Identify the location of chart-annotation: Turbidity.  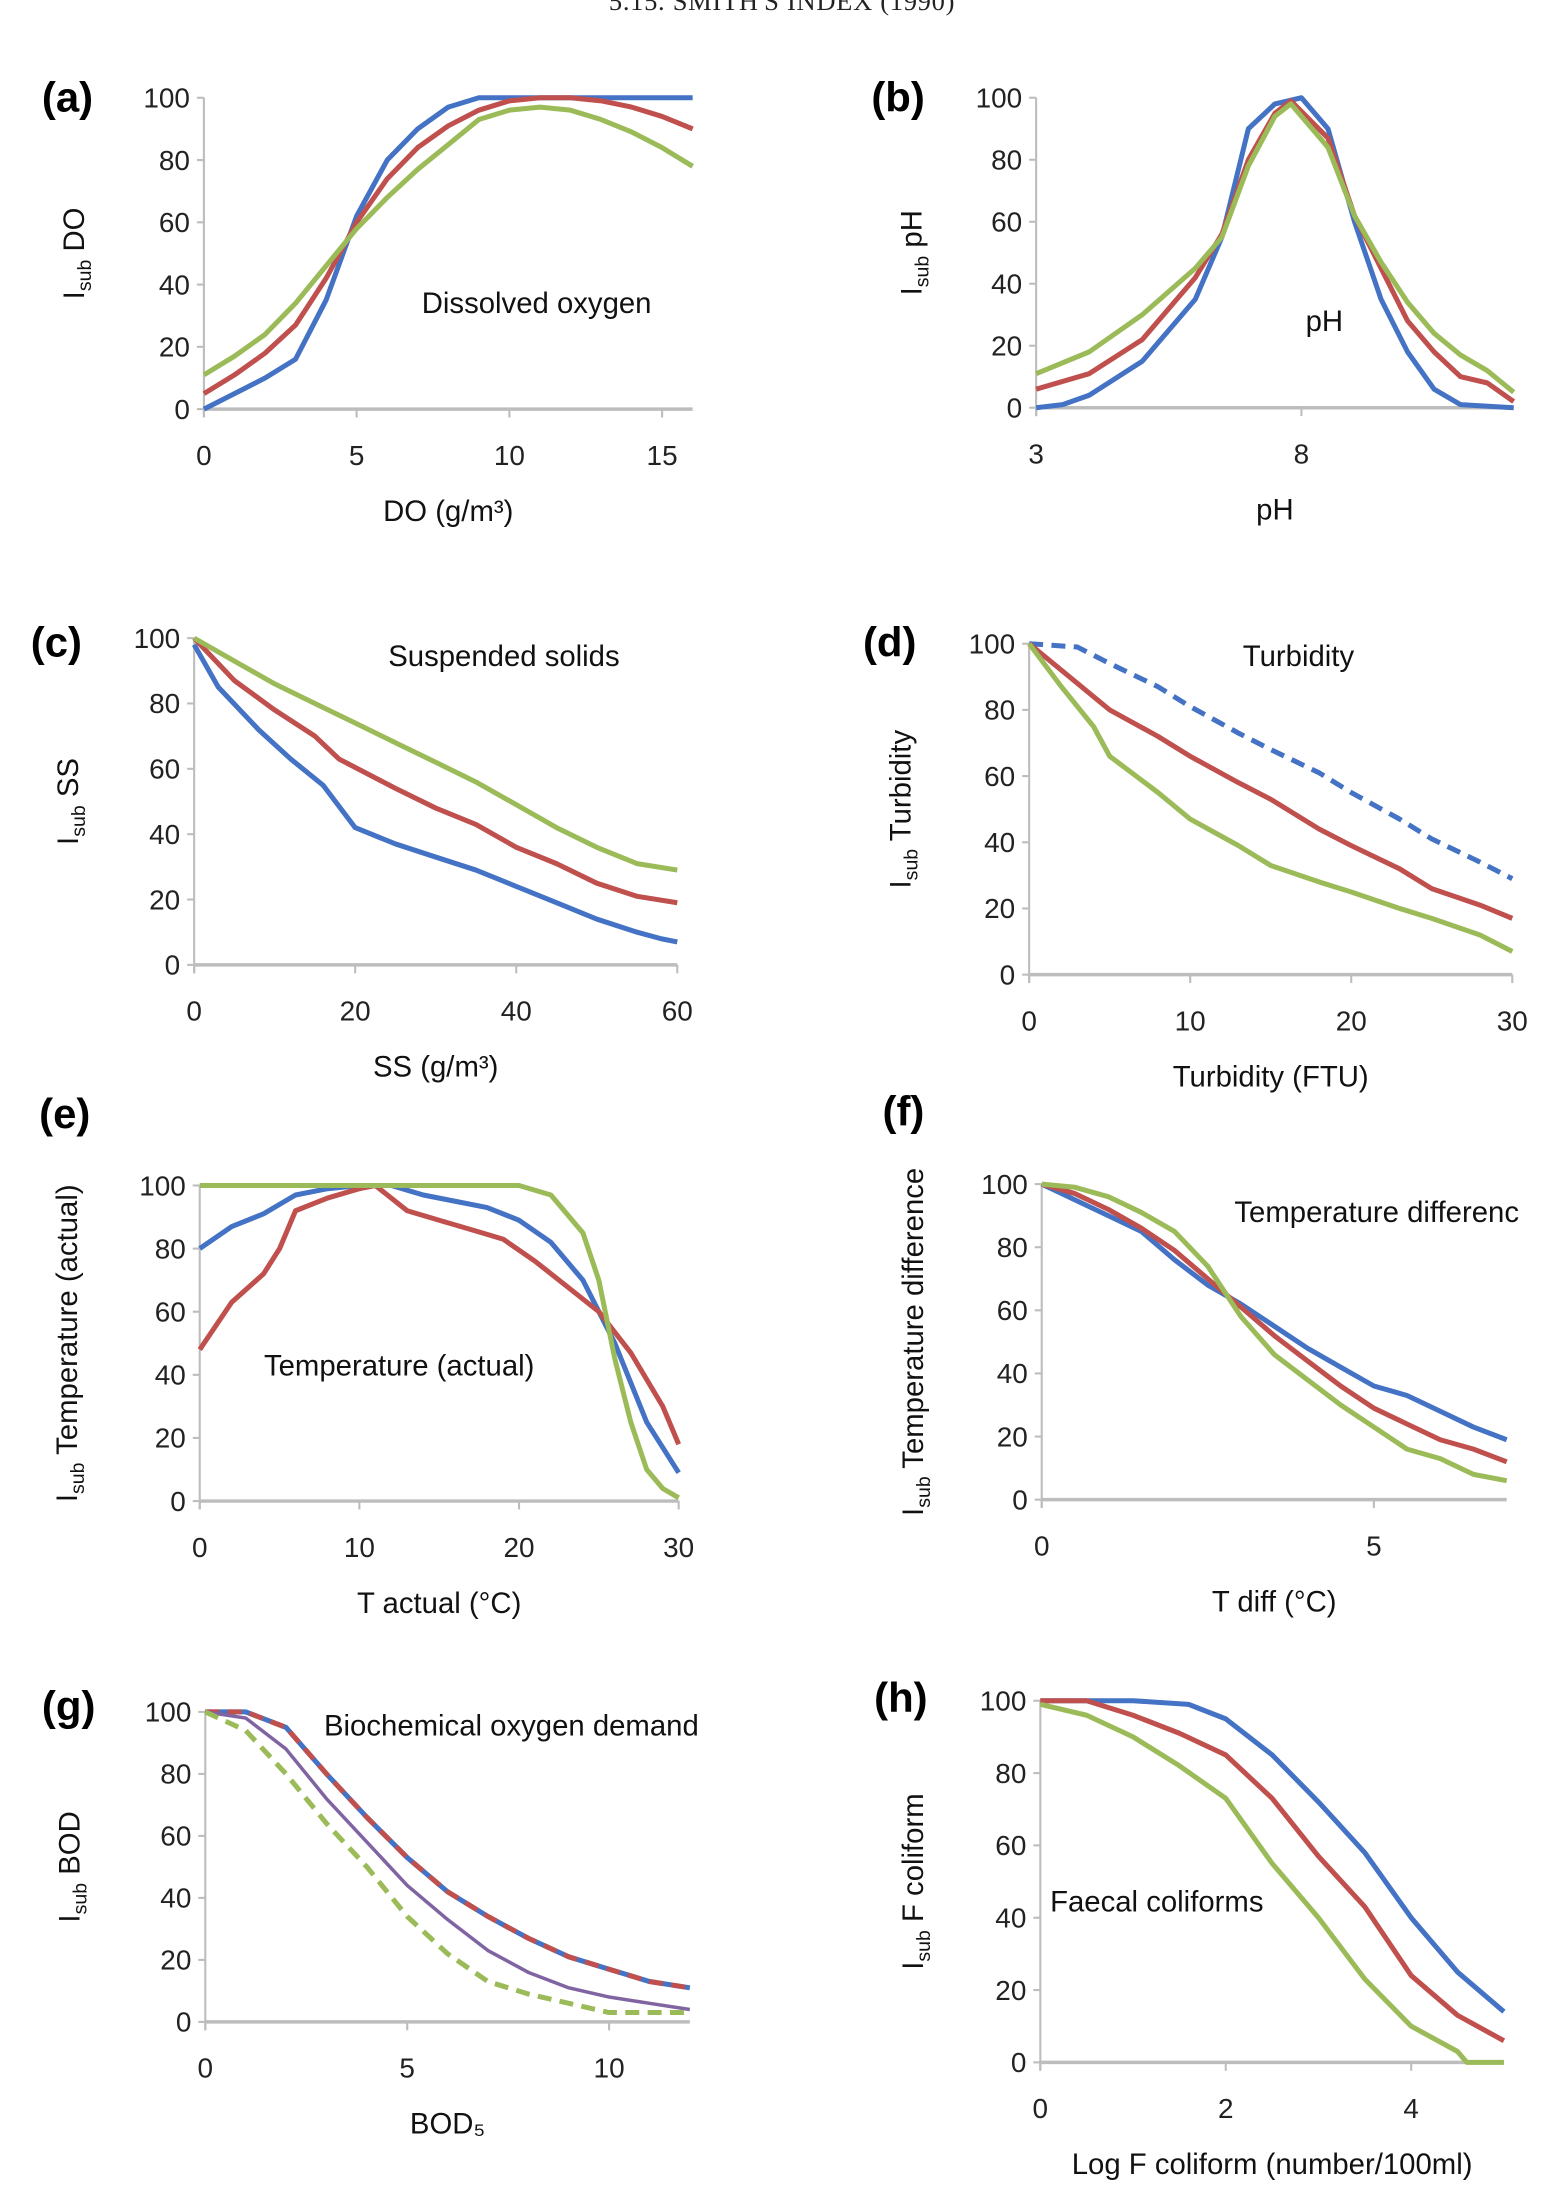
(1299, 656).